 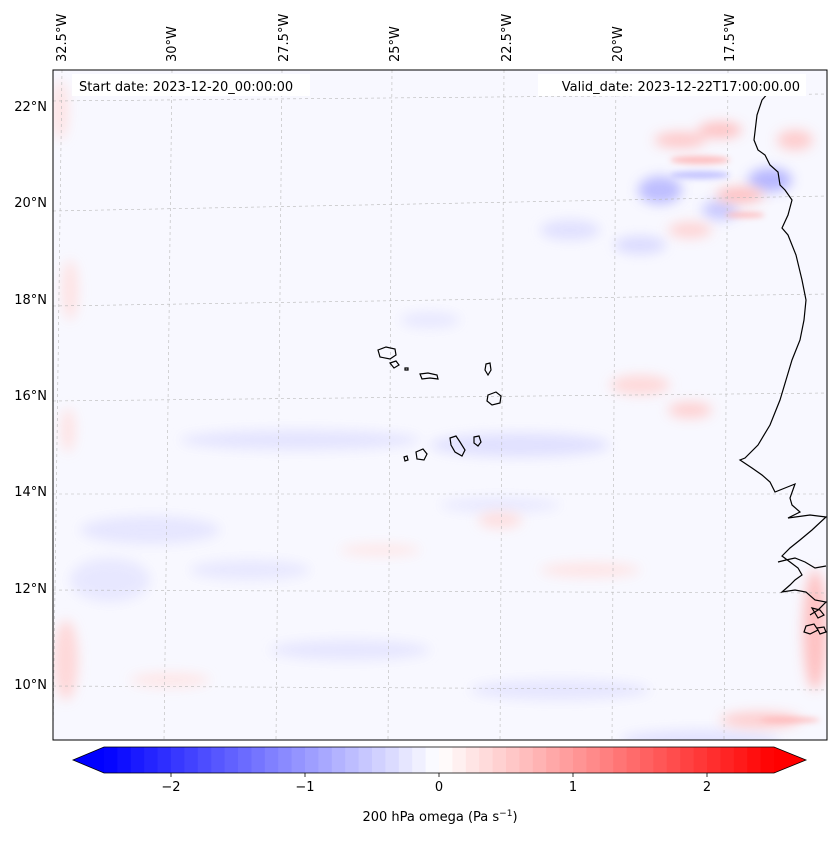 What do you see at coordinates (30, 203) in the screenshot?
I see `lat-label: 20°N` at bounding box center [30, 203].